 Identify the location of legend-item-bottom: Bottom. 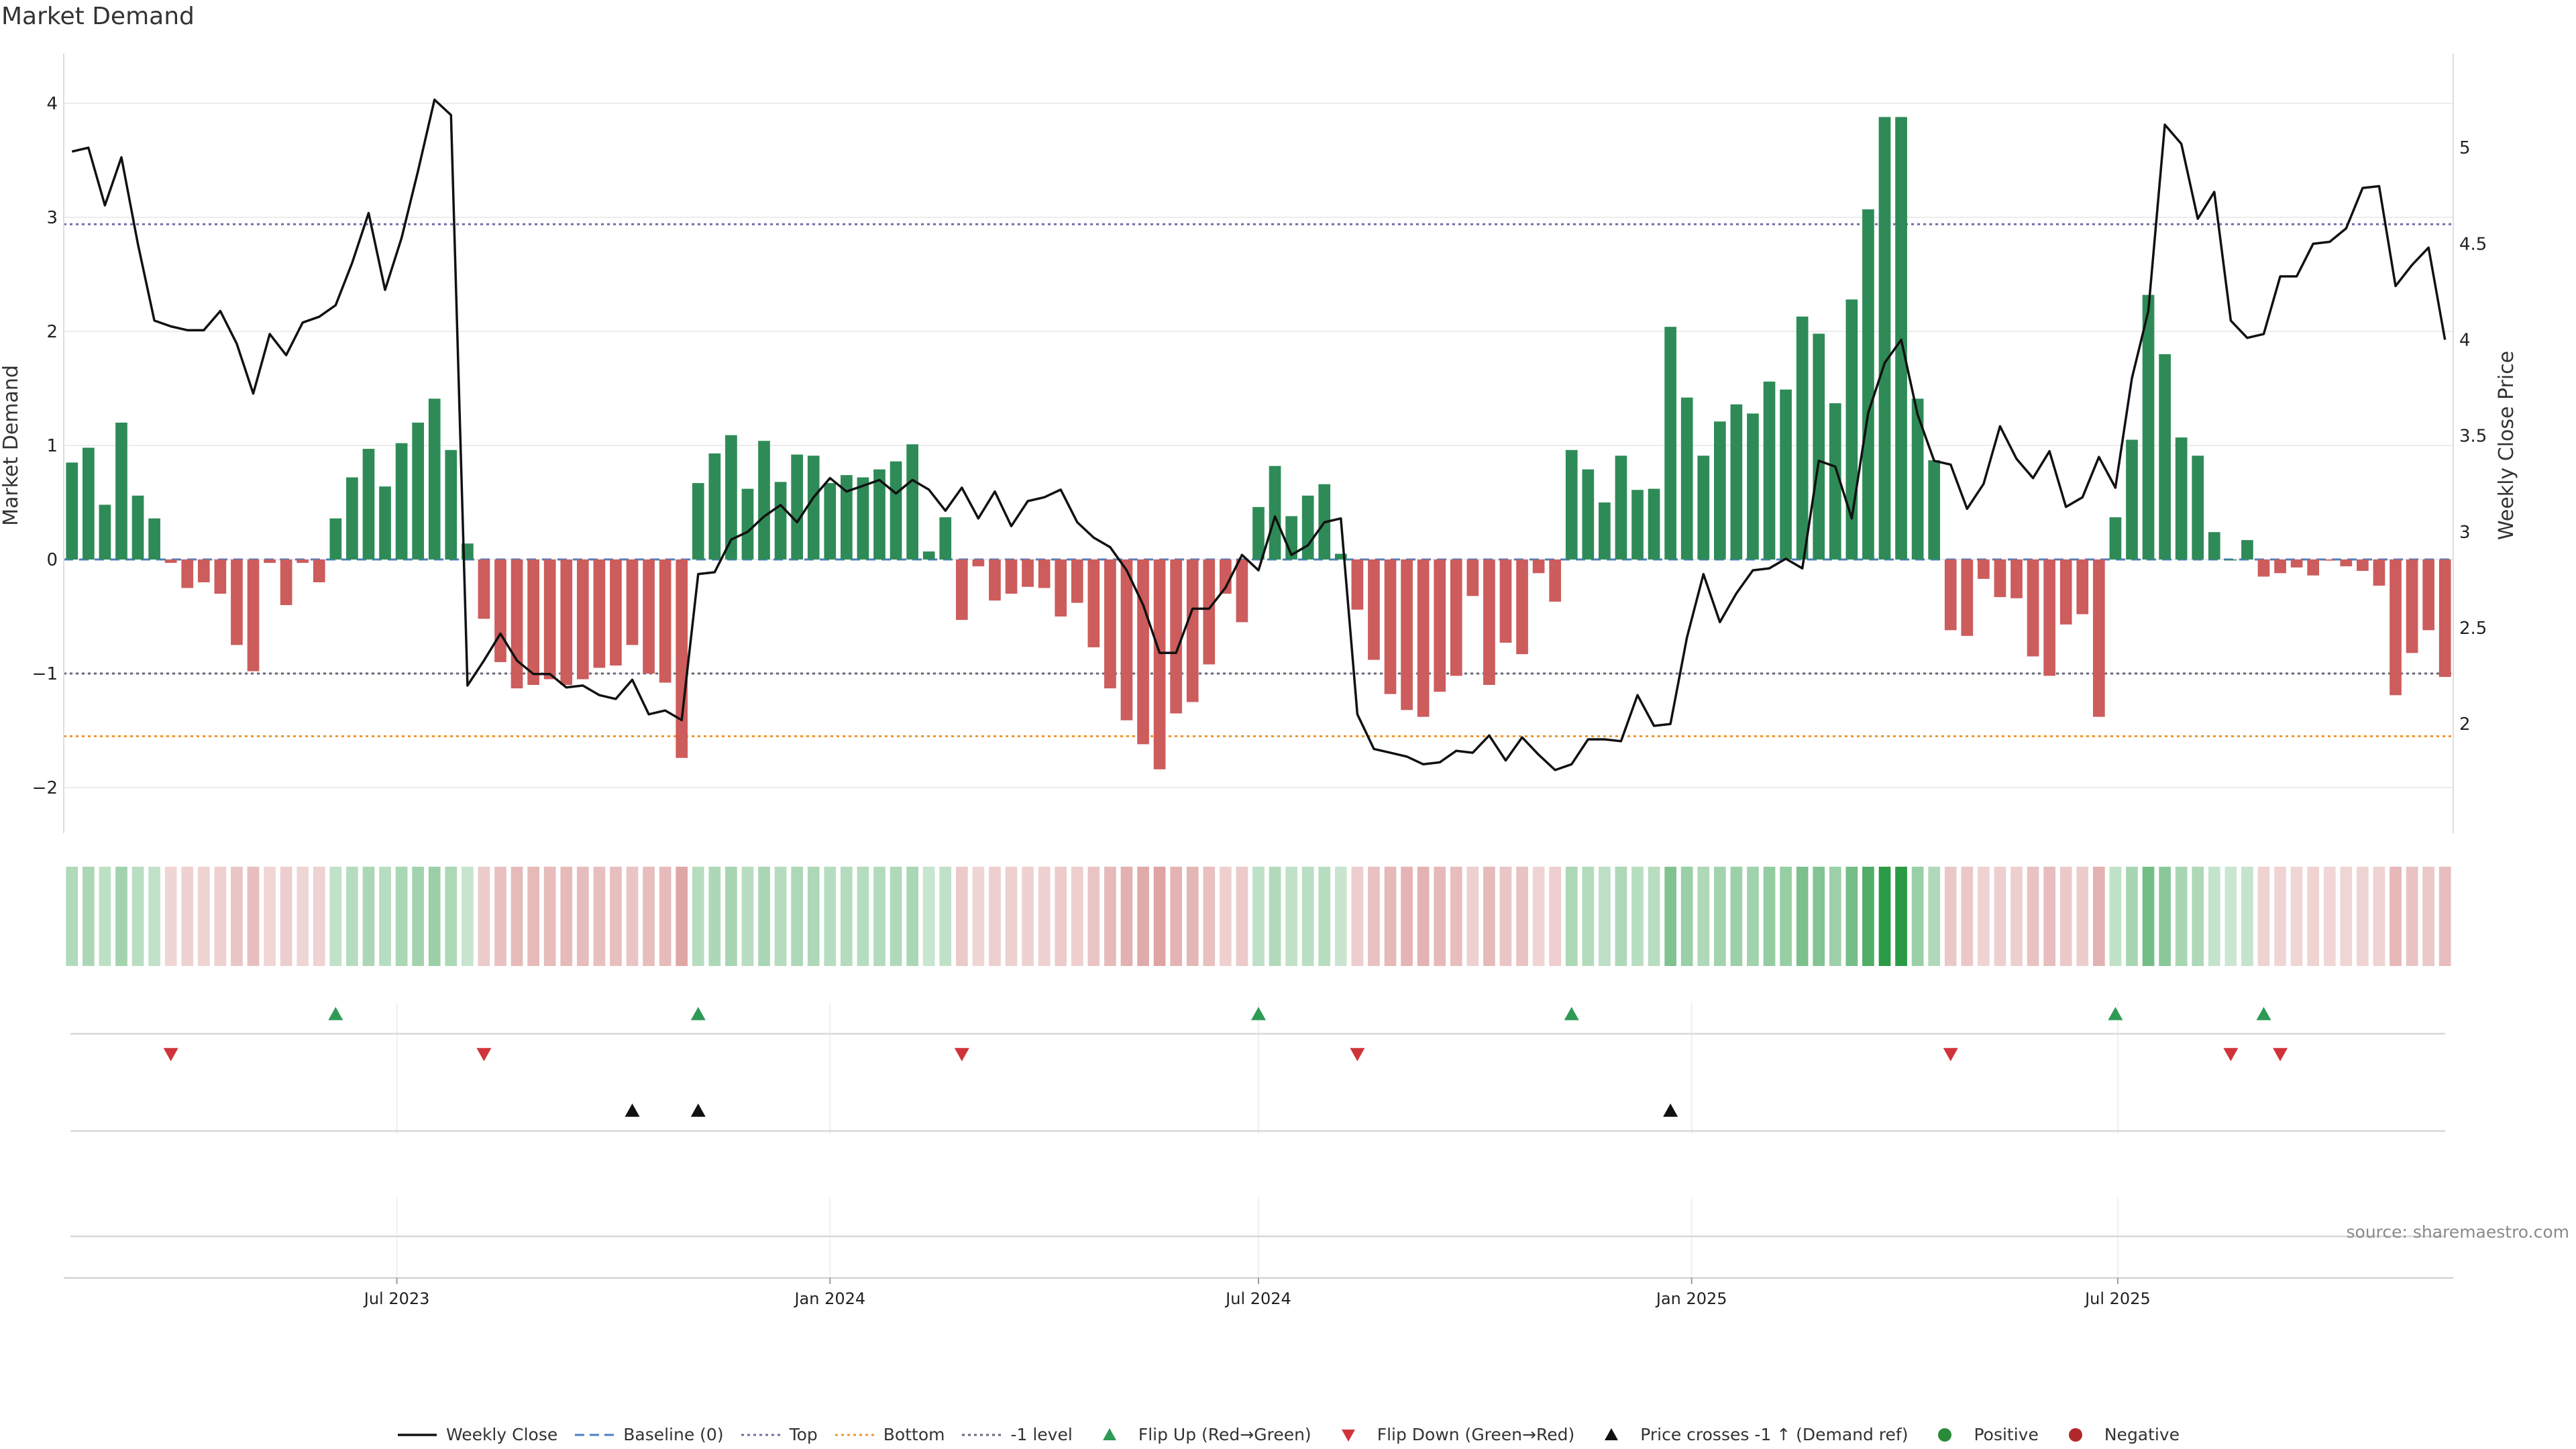
(889, 1434).